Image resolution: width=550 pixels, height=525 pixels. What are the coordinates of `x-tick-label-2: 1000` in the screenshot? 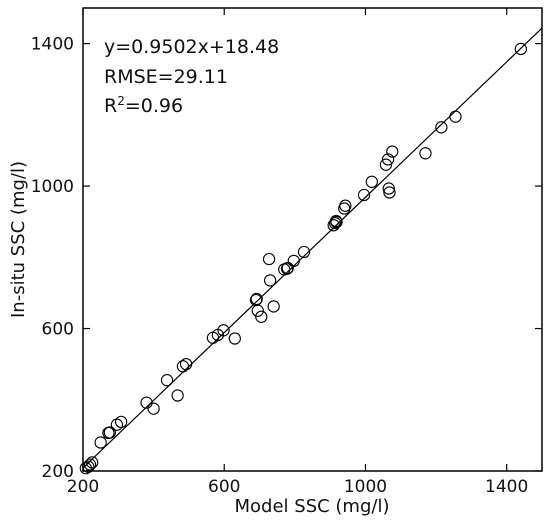 It's located at (365, 487).